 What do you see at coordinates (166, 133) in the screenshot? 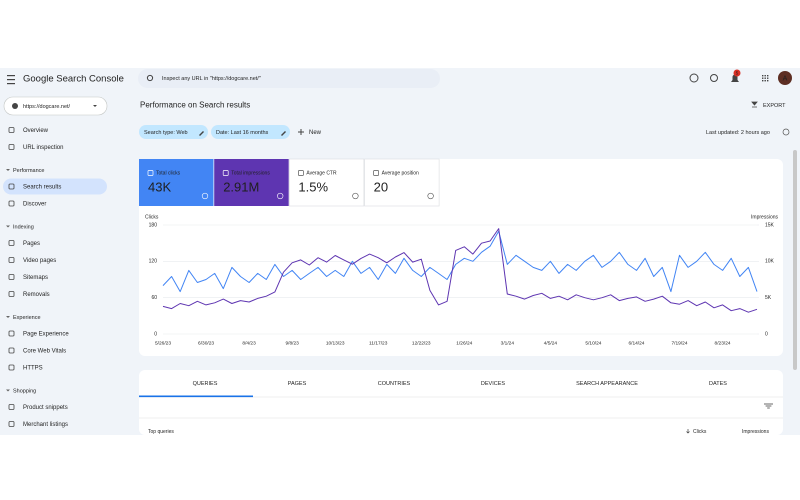
I see `filter-label: Search type: Web` at bounding box center [166, 133].